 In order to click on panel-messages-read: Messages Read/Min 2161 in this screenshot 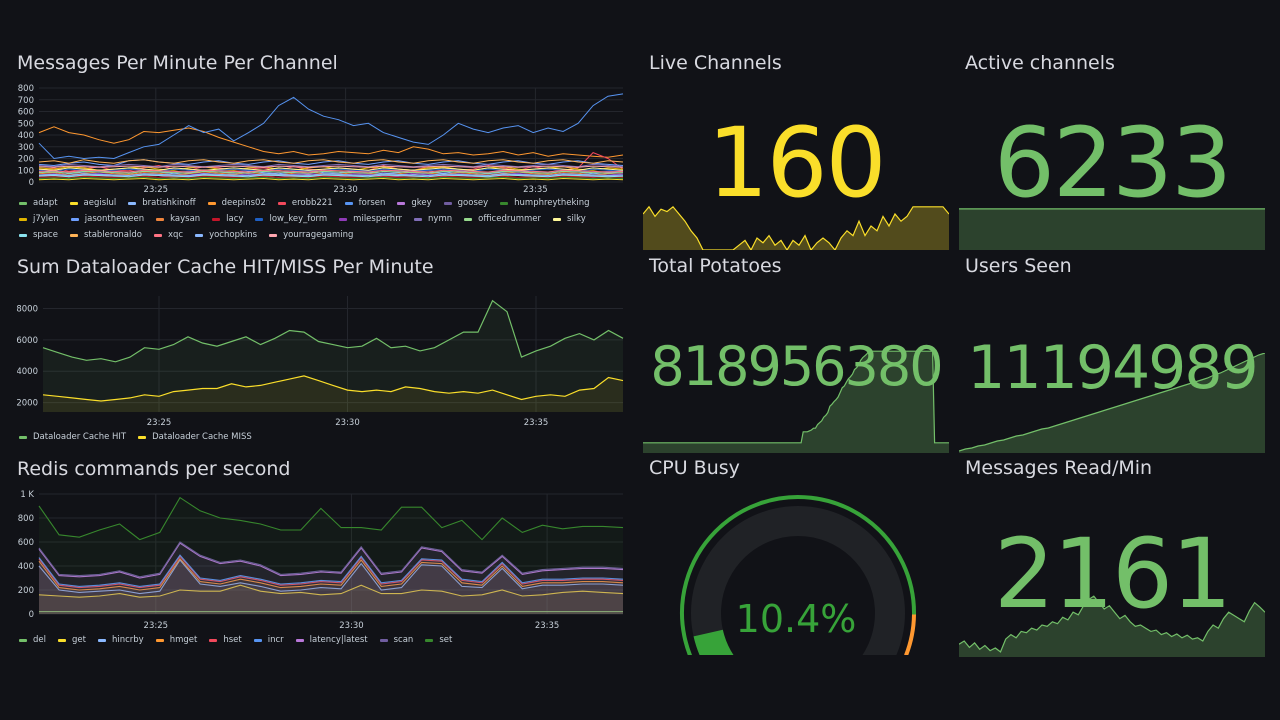, I will do `click(1112, 557)`.